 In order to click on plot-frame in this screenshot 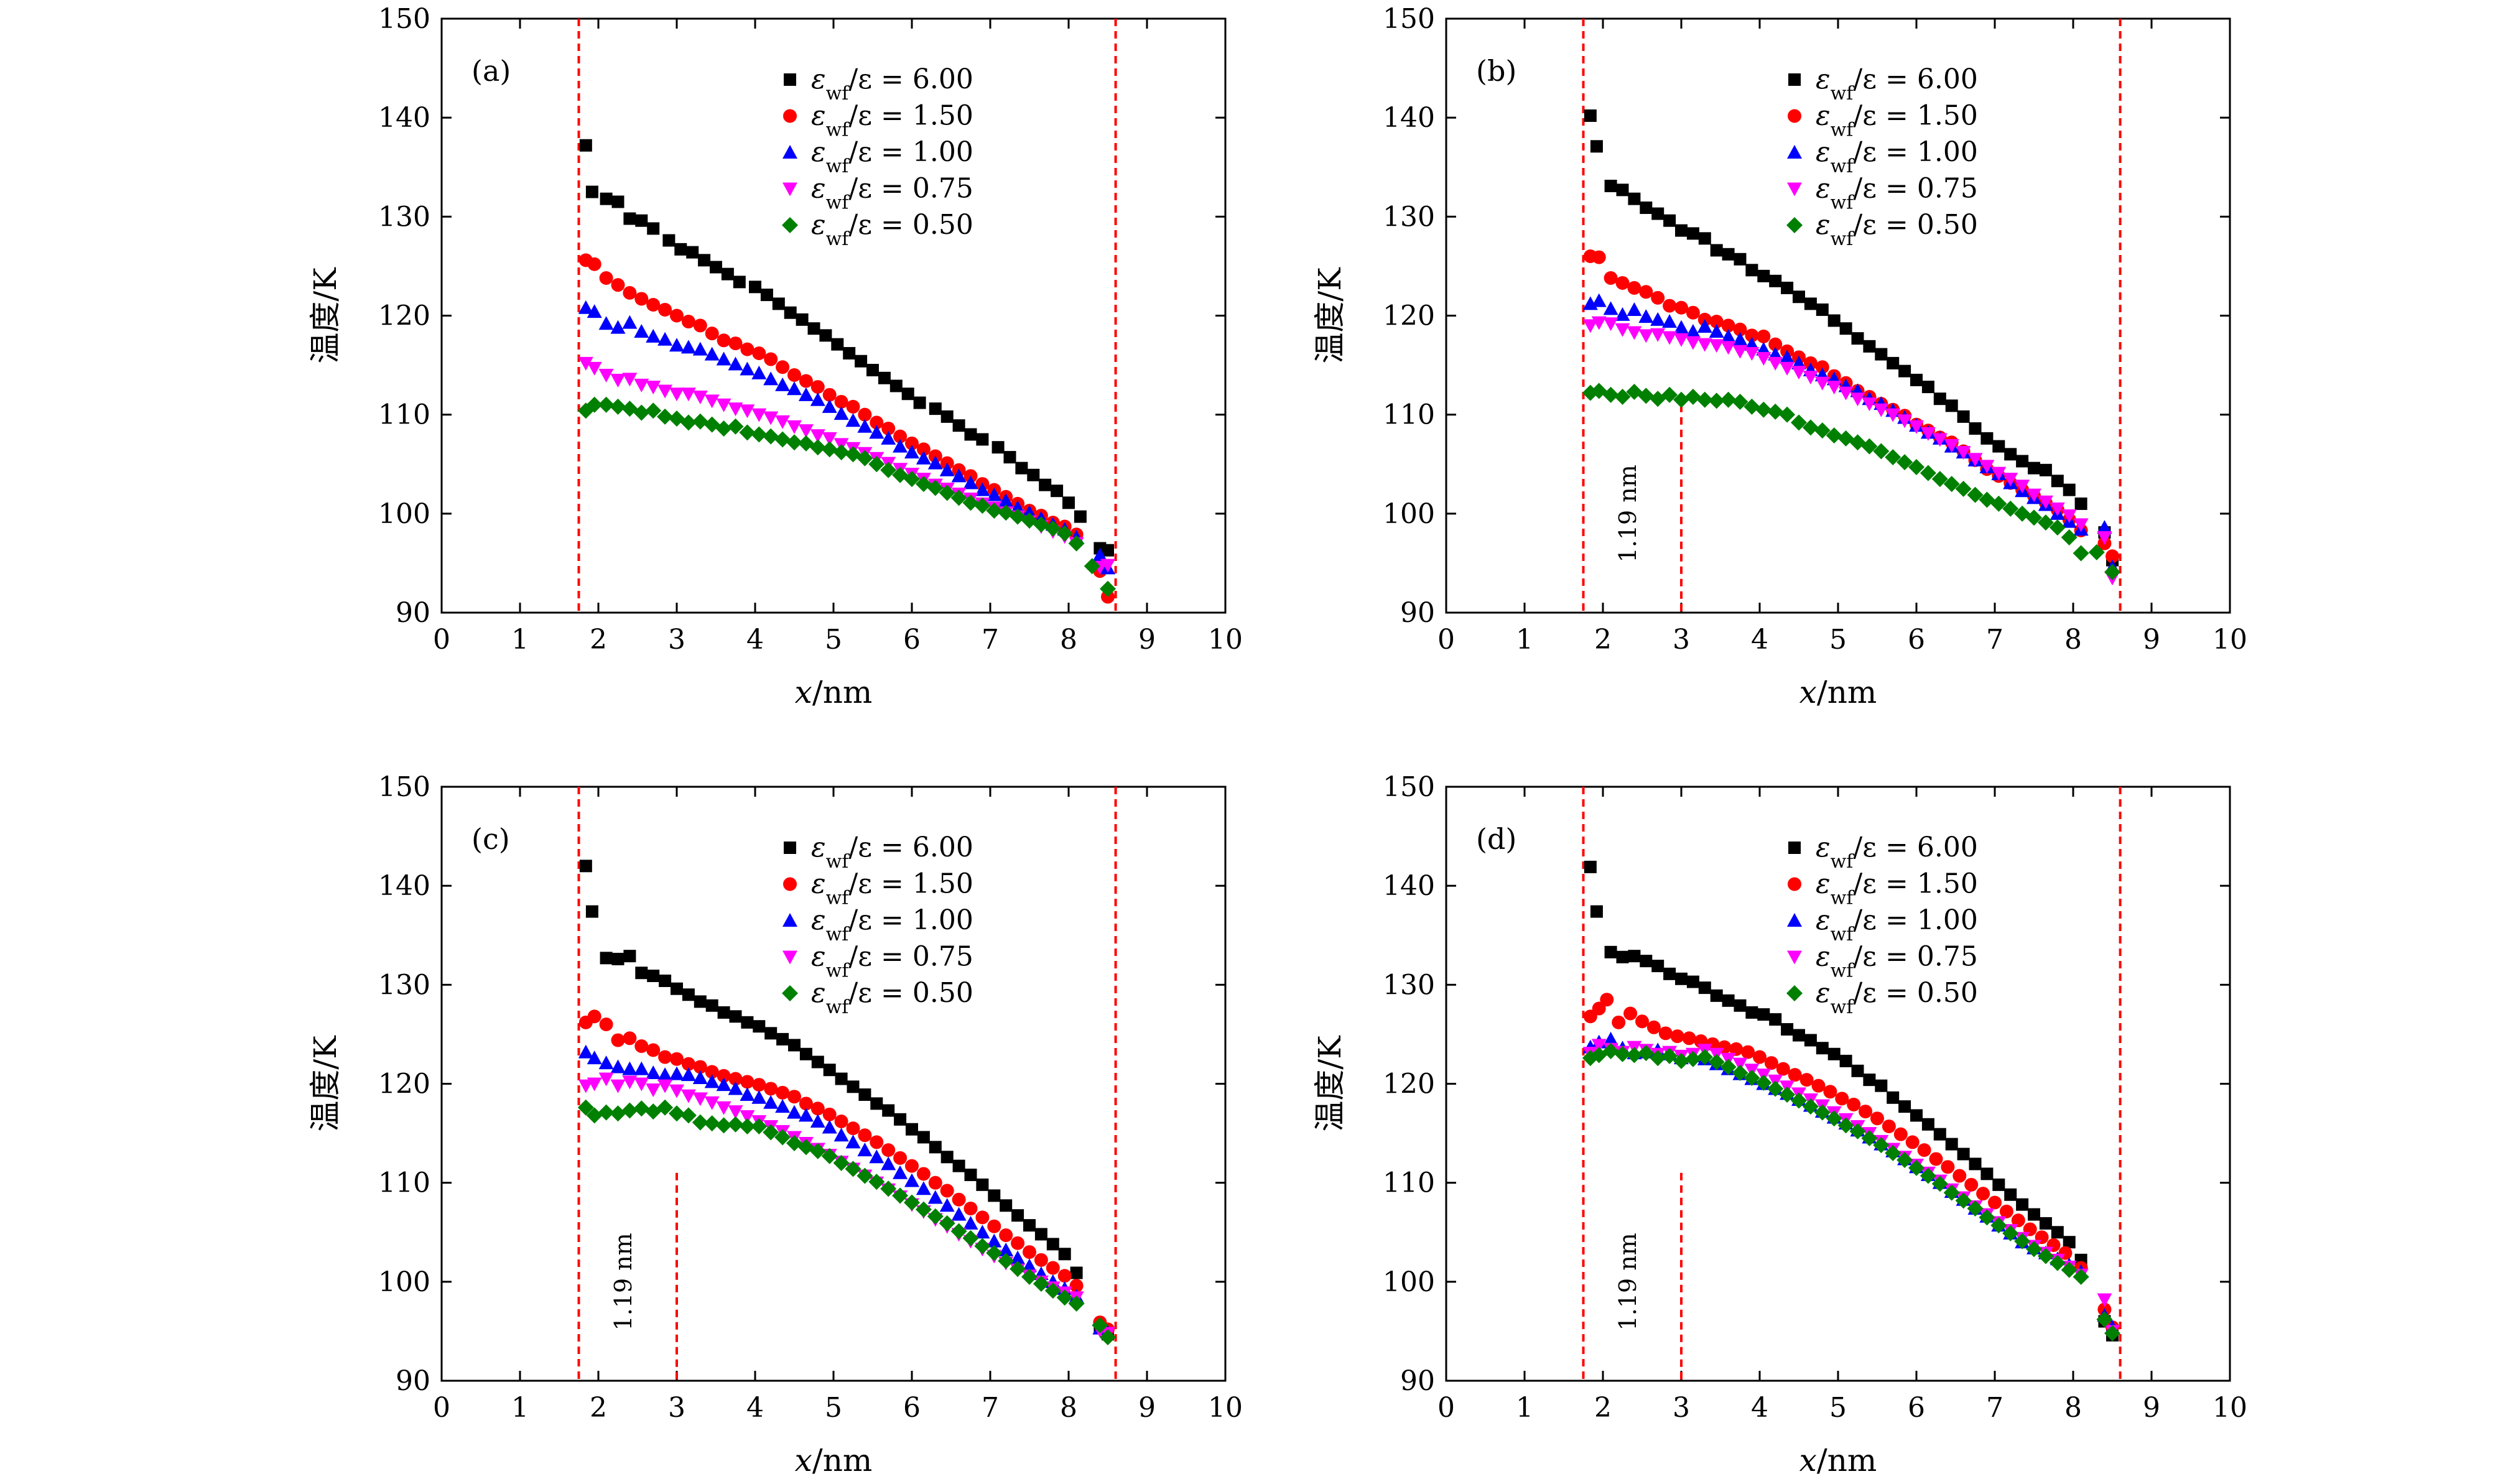, I will do `click(1838, 1084)`.